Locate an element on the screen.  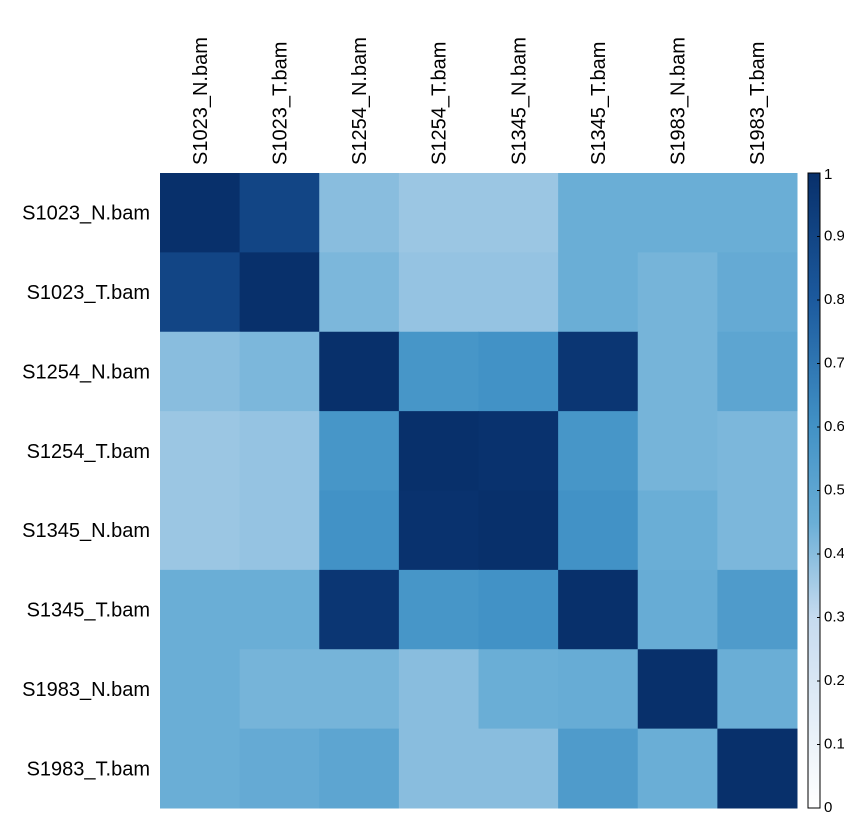
row-label: S1983_T.bam is located at coordinates (88, 769).